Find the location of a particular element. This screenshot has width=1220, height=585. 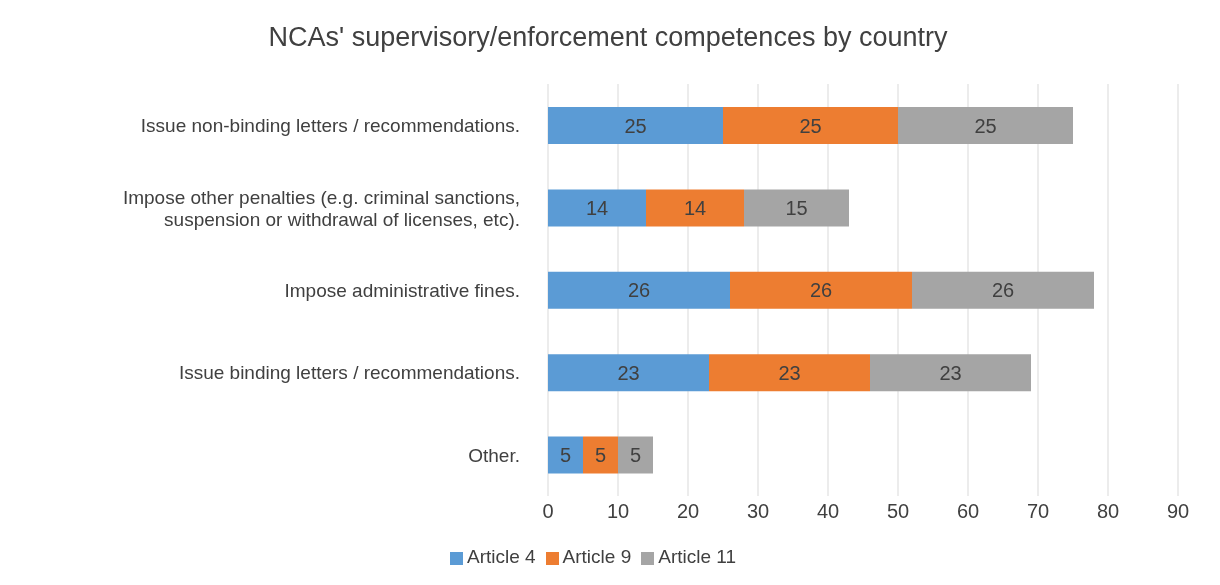

x-tick-label: 0 is located at coordinates (548, 511).